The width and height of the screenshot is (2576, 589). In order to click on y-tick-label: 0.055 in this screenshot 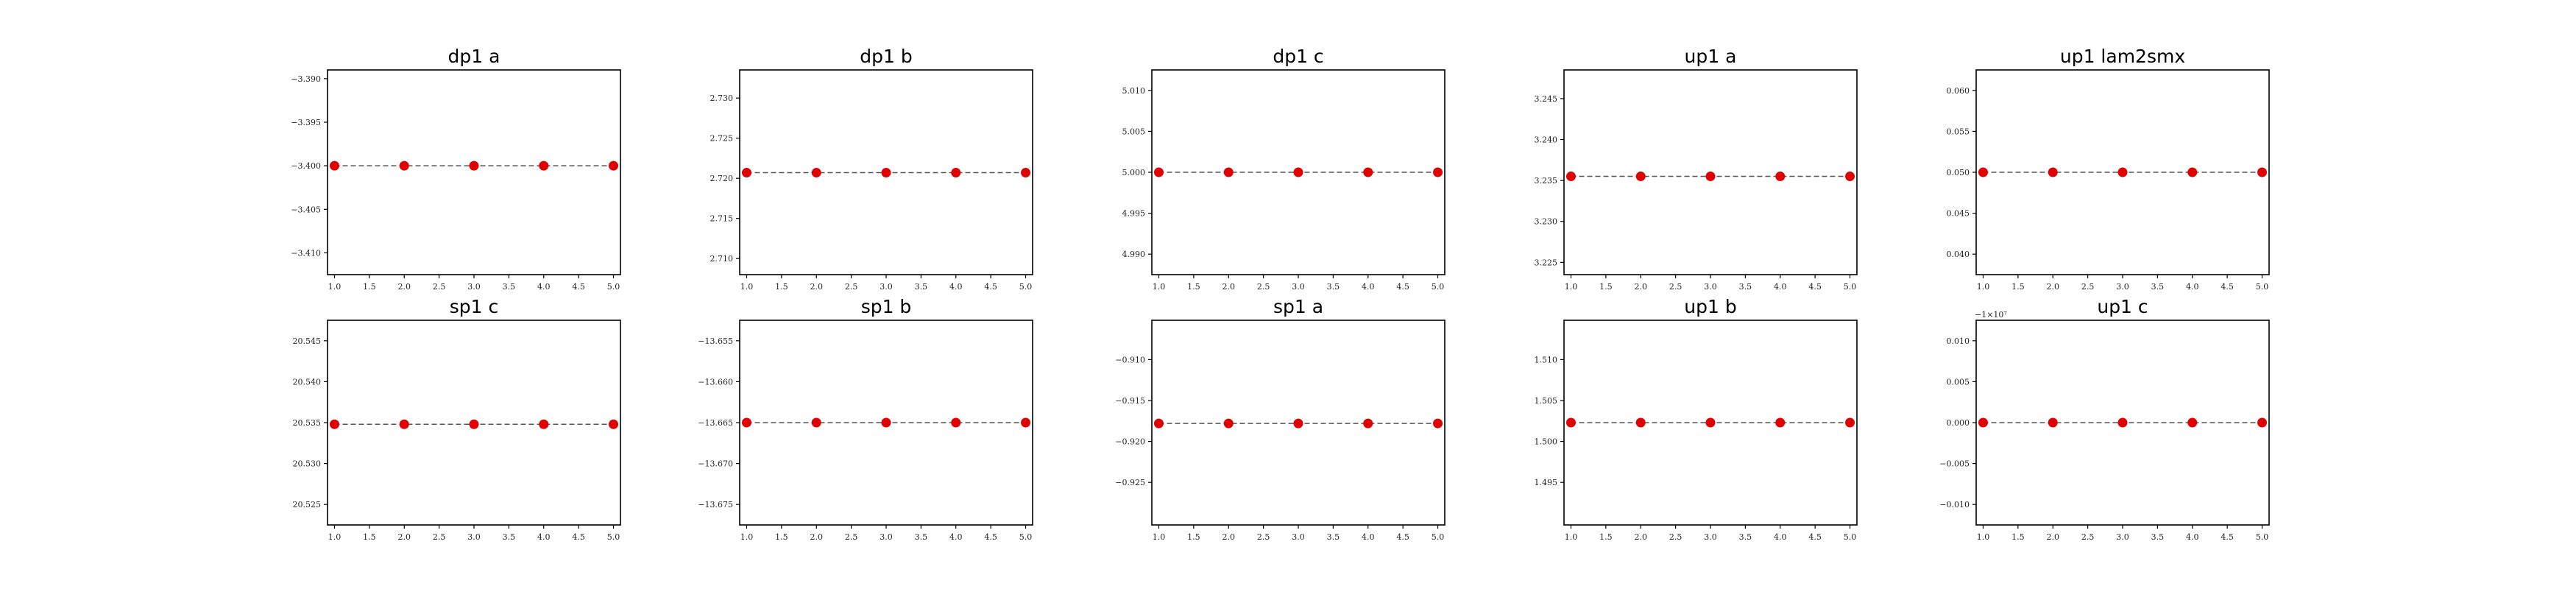, I will do `click(1959, 131)`.